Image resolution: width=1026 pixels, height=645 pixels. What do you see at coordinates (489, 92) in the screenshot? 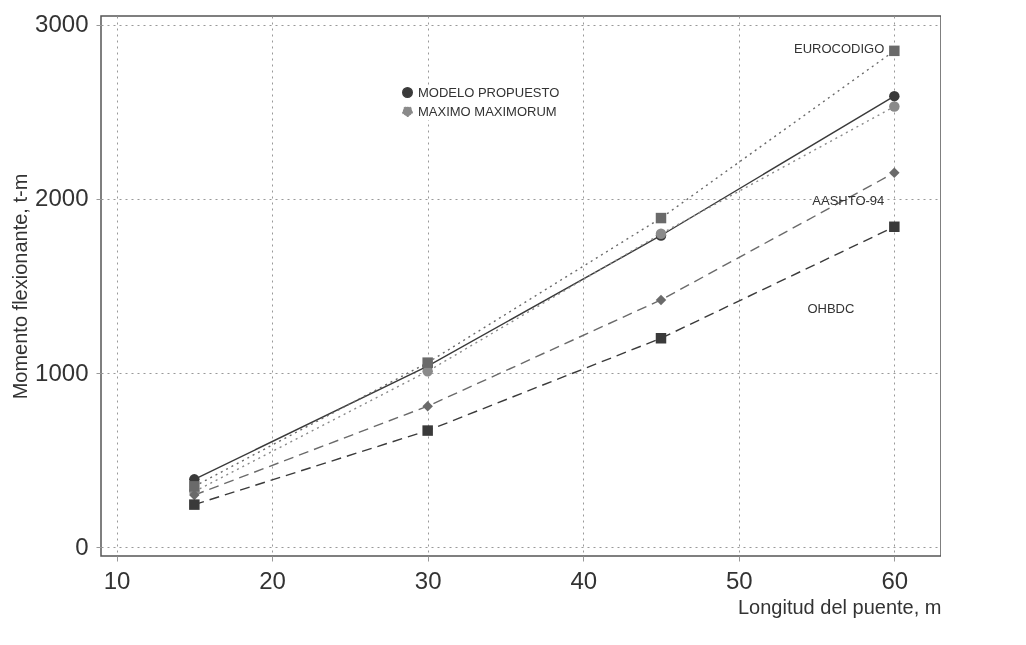
I see `legend-label: MODELO PROPUESTO` at bounding box center [489, 92].